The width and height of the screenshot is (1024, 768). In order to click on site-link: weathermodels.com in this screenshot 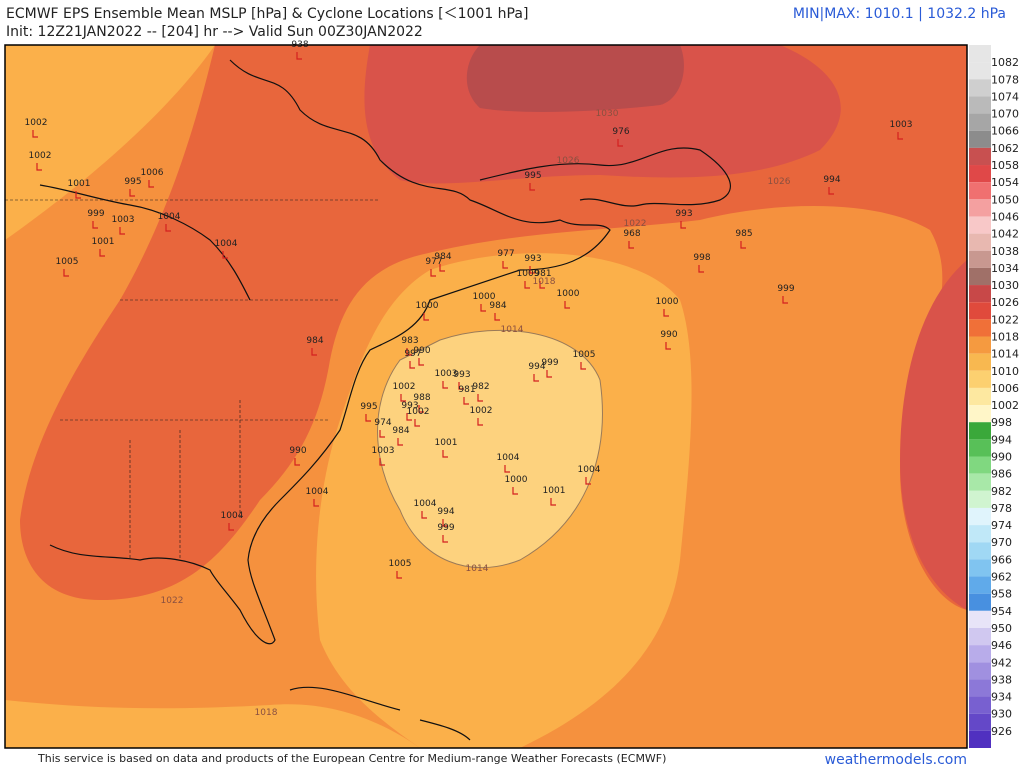, I will do `click(896, 760)`.